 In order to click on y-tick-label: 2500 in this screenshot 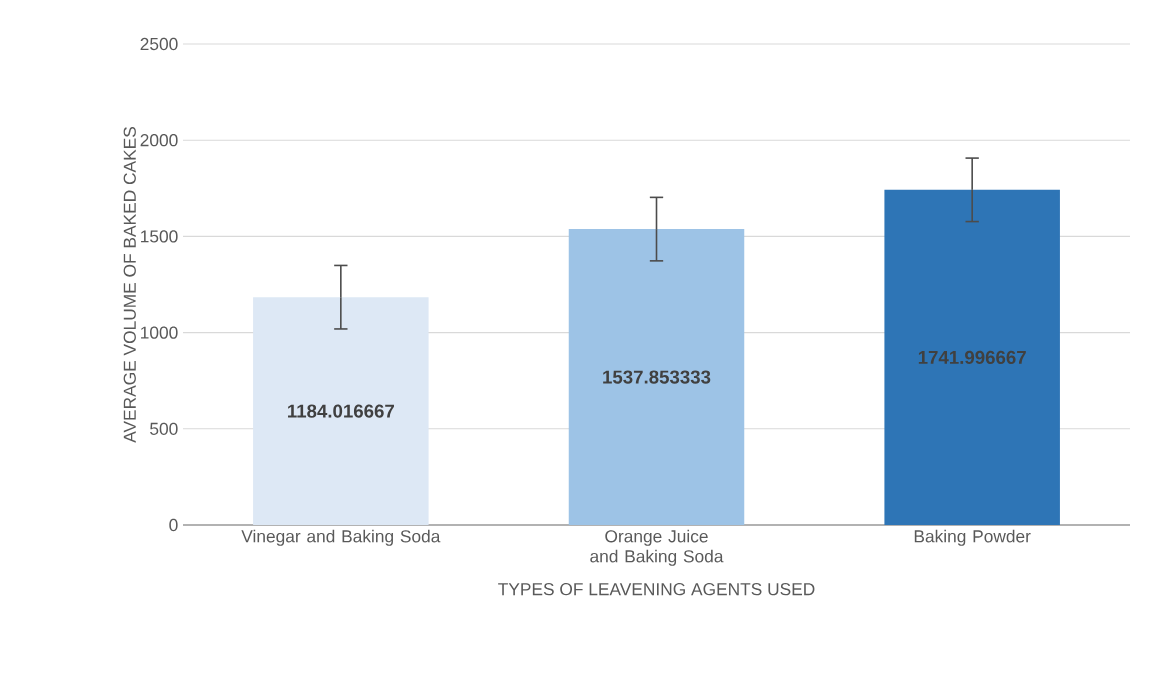, I will do `click(159, 44)`.